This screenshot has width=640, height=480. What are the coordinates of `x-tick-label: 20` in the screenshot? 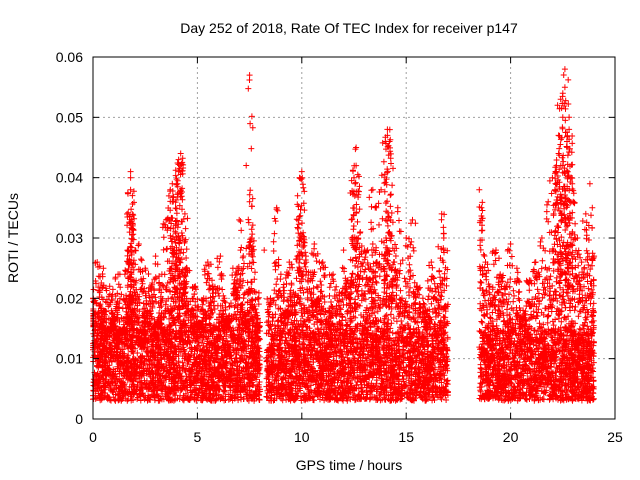 It's located at (511, 437).